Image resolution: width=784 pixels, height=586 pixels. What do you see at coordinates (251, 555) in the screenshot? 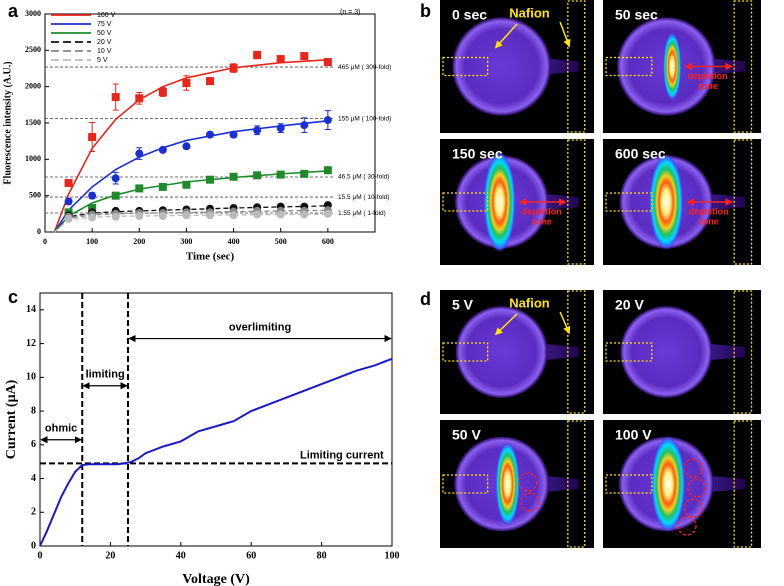
I see `x-tick-label: 60` at bounding box center [251, 555].